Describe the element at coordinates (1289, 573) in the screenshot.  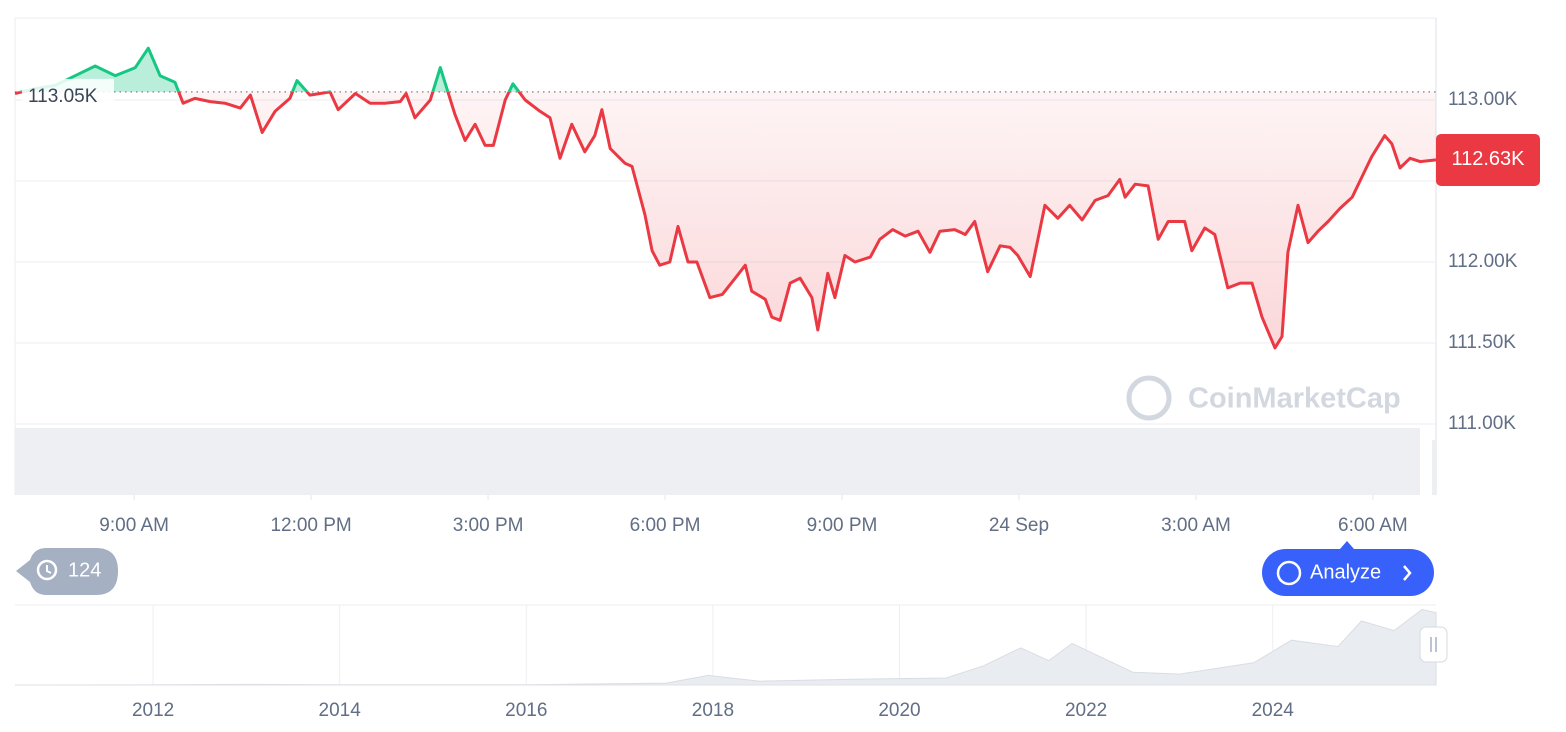
I see `analyze-icon` at that location.